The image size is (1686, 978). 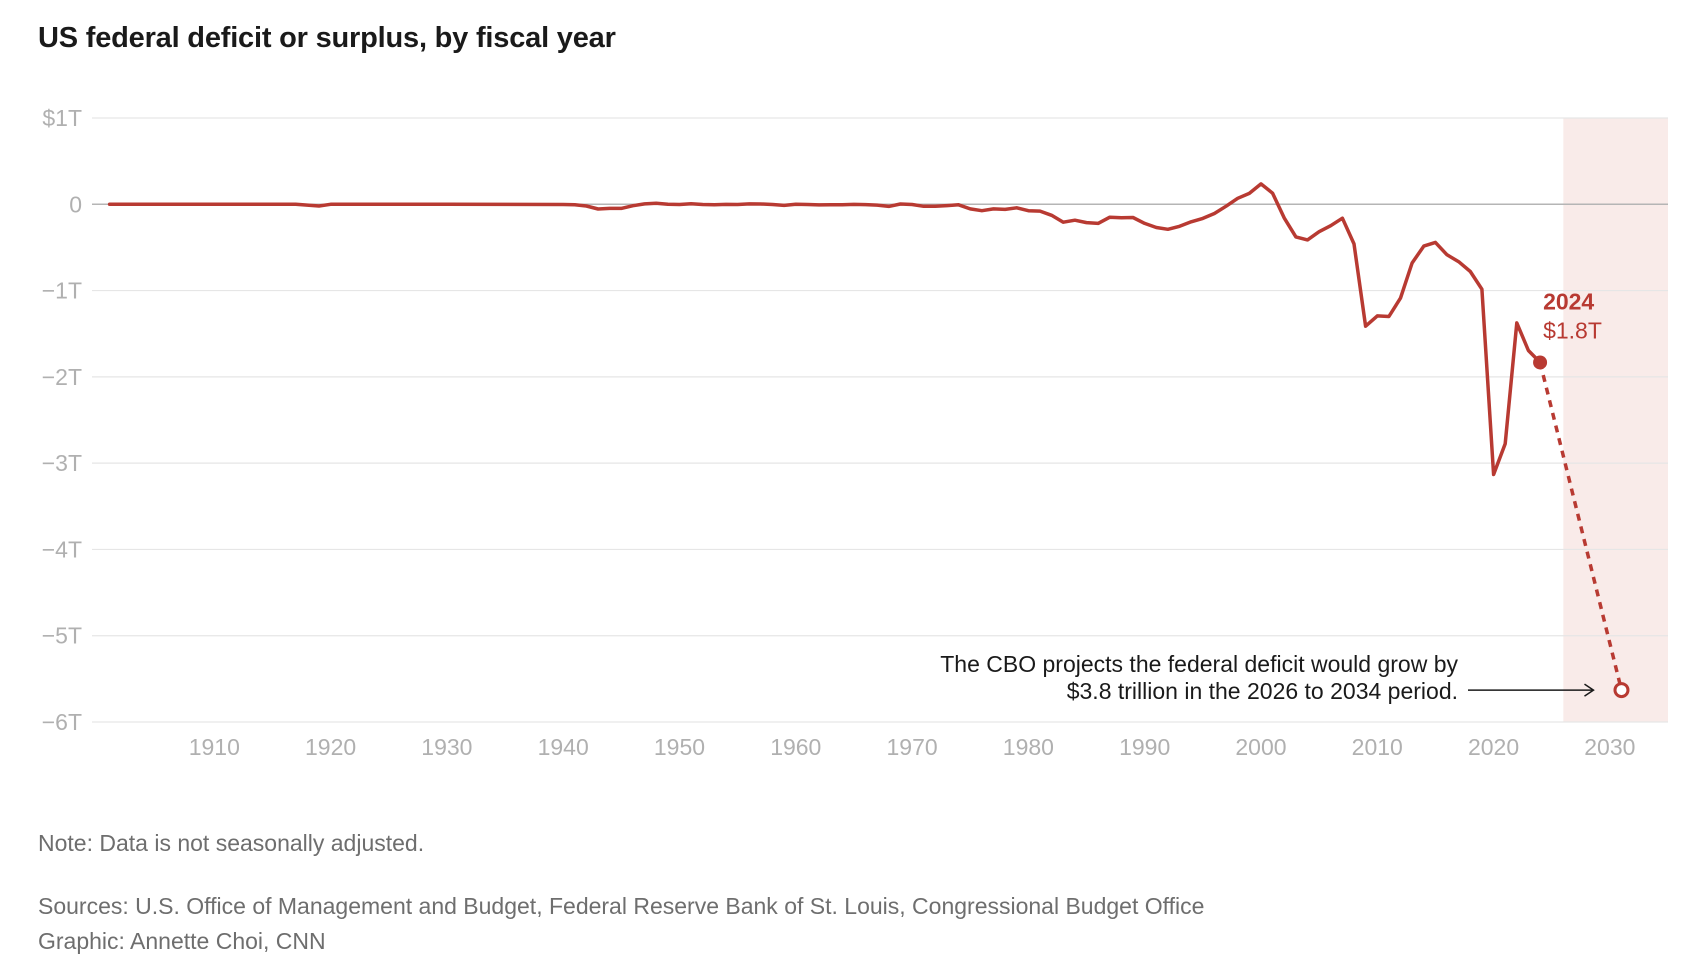 I want to click on y-tick-label: −2T, so click(x=62, y=377).